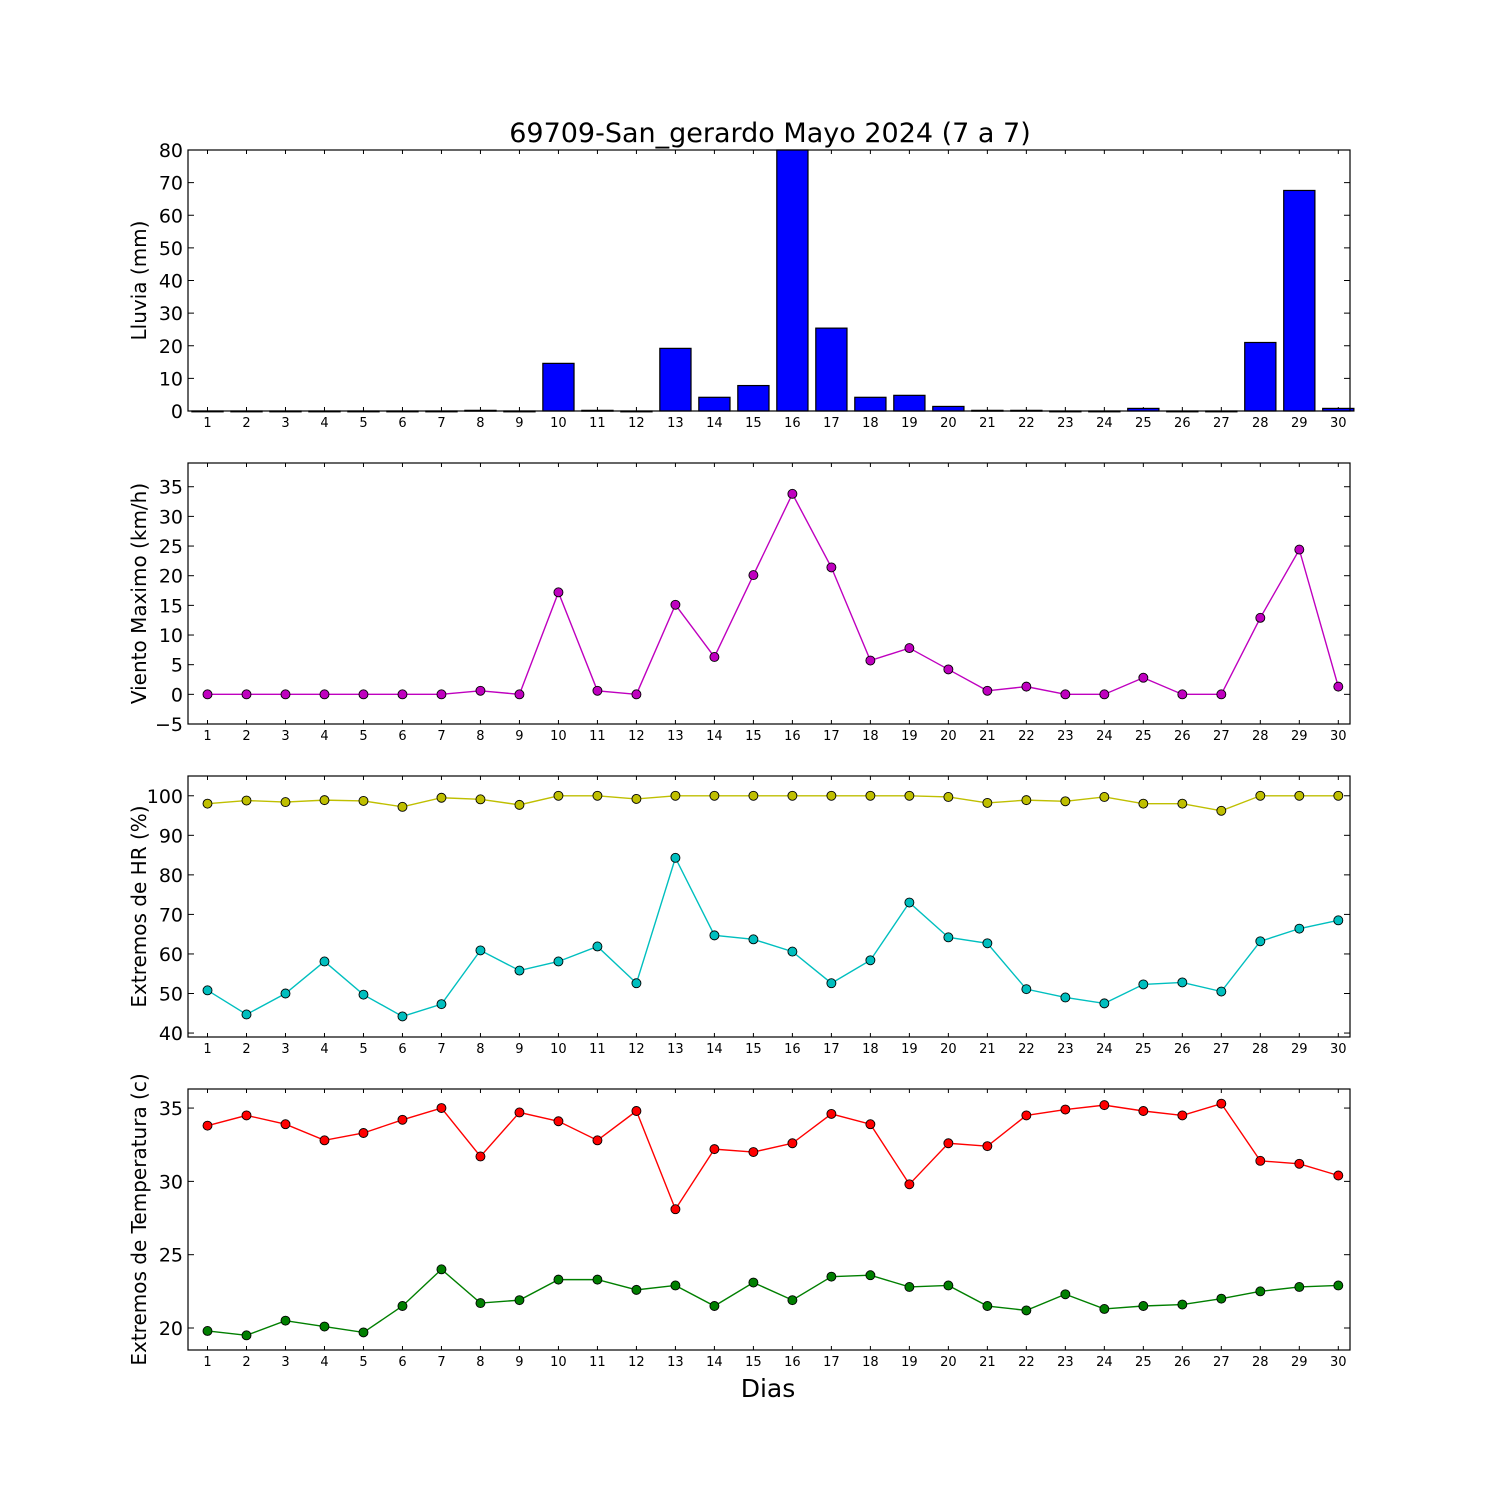 This screenshot has height=1500, width=1500. What do you see at coordinates (246, 1362) in the screenshot?
I see `x-tick-label: 2` at bounding box center [246, 1362].